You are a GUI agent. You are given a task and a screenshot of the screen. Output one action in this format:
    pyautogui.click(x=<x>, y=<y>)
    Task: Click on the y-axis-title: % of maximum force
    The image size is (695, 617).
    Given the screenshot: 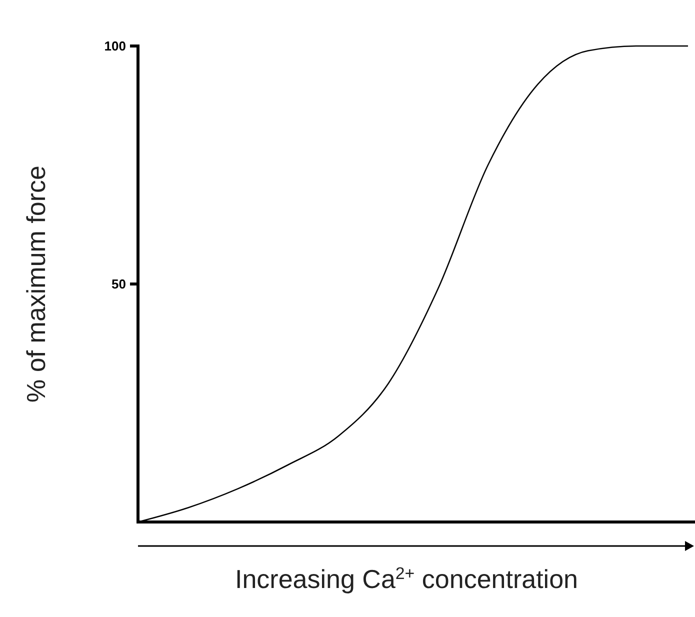 What is the action you would take?
    pyautogui.click(x=36, y=284)
    